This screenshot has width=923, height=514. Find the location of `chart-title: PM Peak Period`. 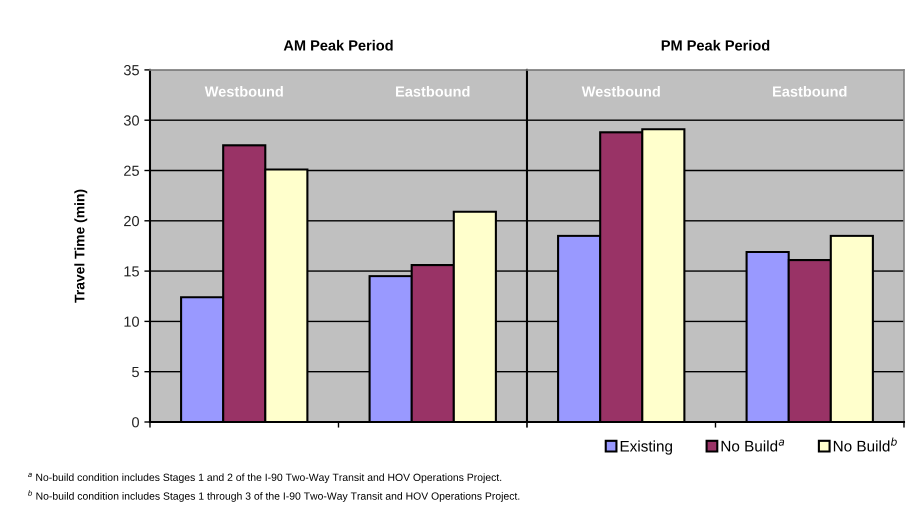

chart-title: PM Peak Period is located at coordinates (716, 45).